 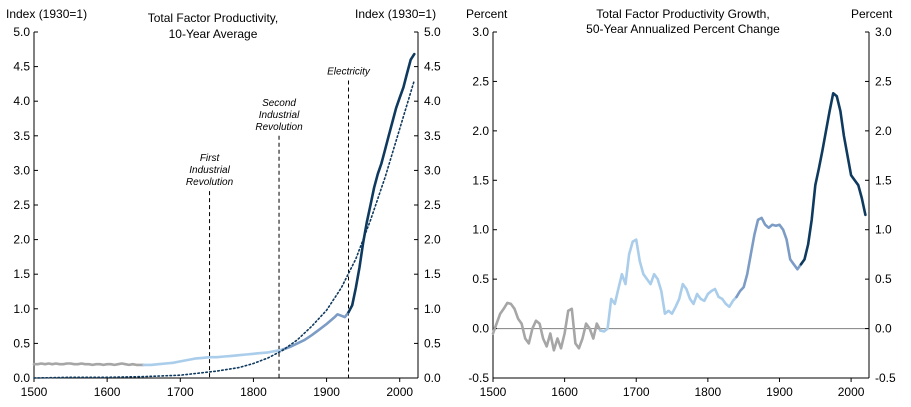 I want to click on chart1-xtick-label: 1900, so click(x=779, y=392).